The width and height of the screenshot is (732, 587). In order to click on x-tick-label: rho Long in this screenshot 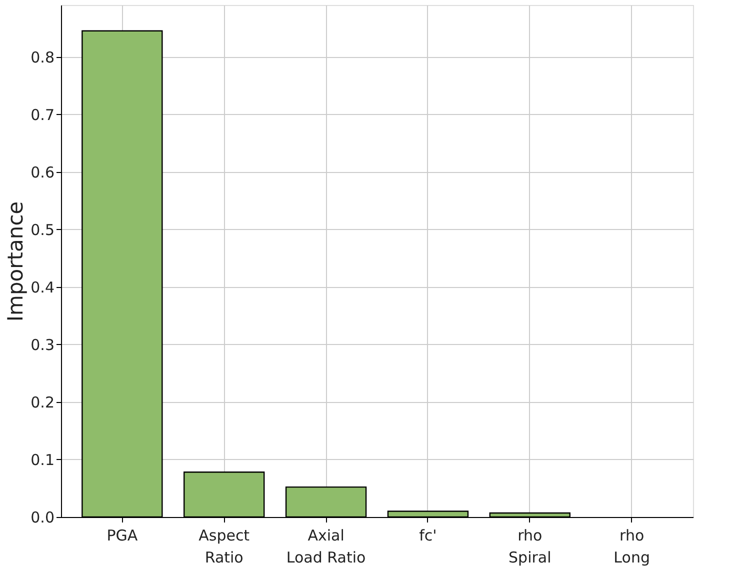, I will do `click(632, 546)`.